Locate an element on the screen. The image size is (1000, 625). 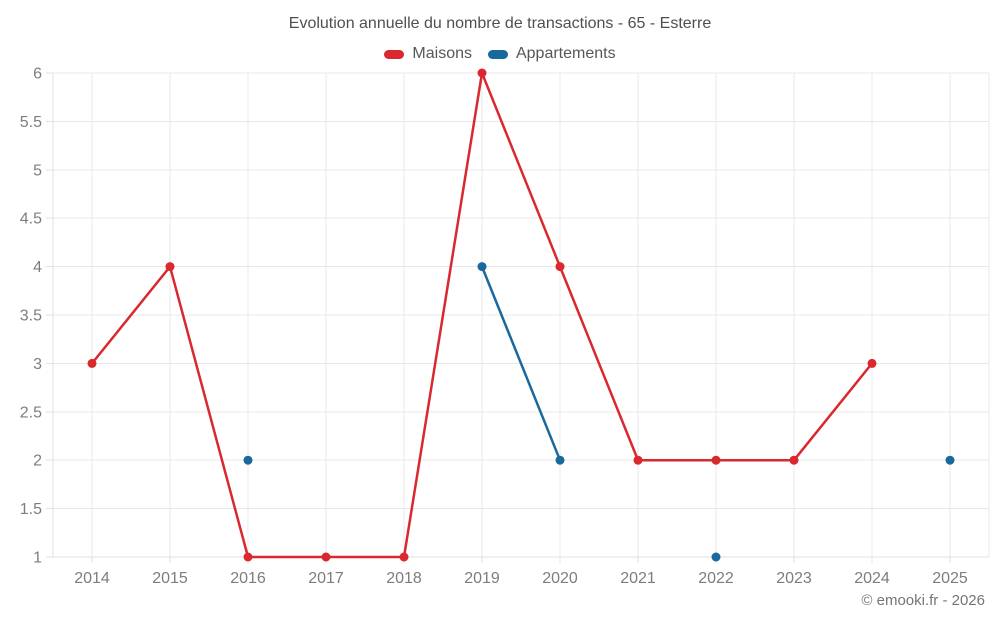
svg-text: 2019 is located at coordinates (482, 578).